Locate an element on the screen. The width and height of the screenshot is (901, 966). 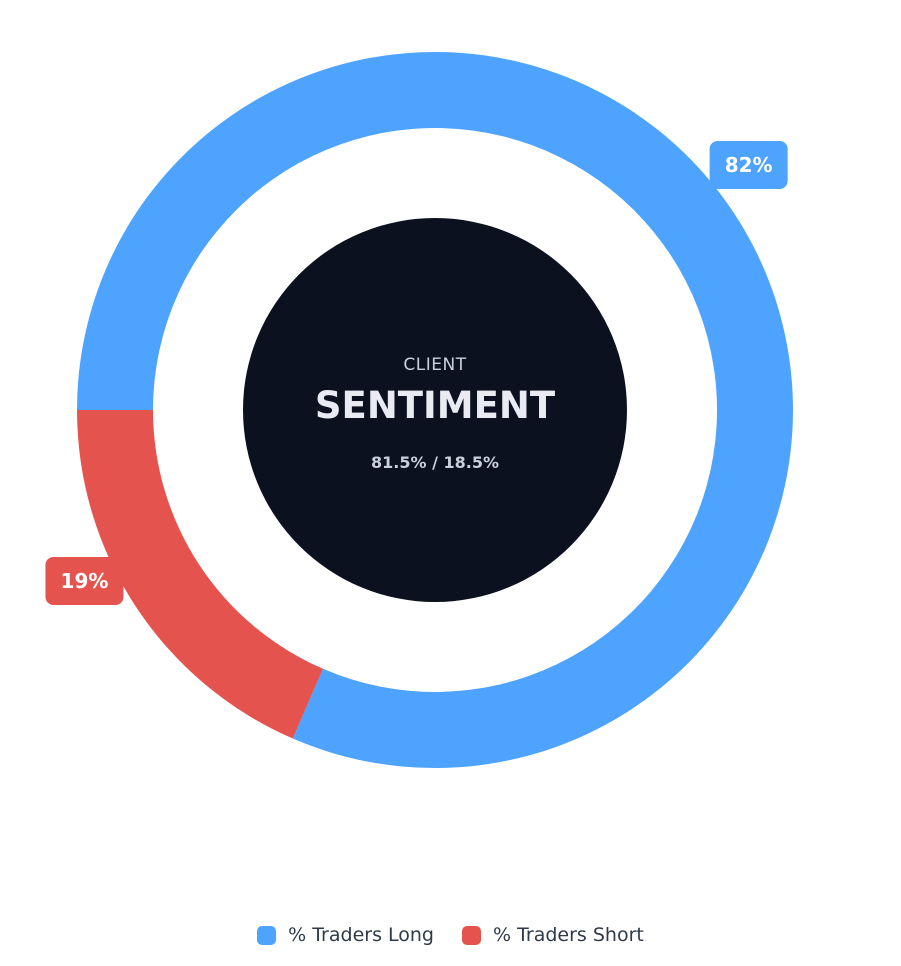
center-subtitle: 81.5% / 18.5% is located at coordinates (435, 462).